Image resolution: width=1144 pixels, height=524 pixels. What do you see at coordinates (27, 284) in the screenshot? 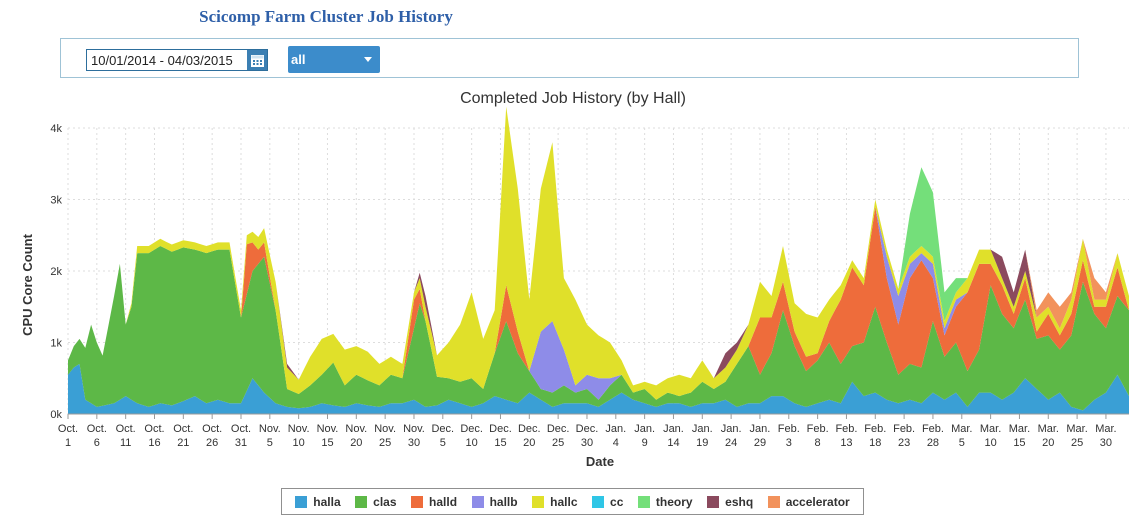
I see `y-axis-label: CPU Core Count` at bounding box center [27, 284].